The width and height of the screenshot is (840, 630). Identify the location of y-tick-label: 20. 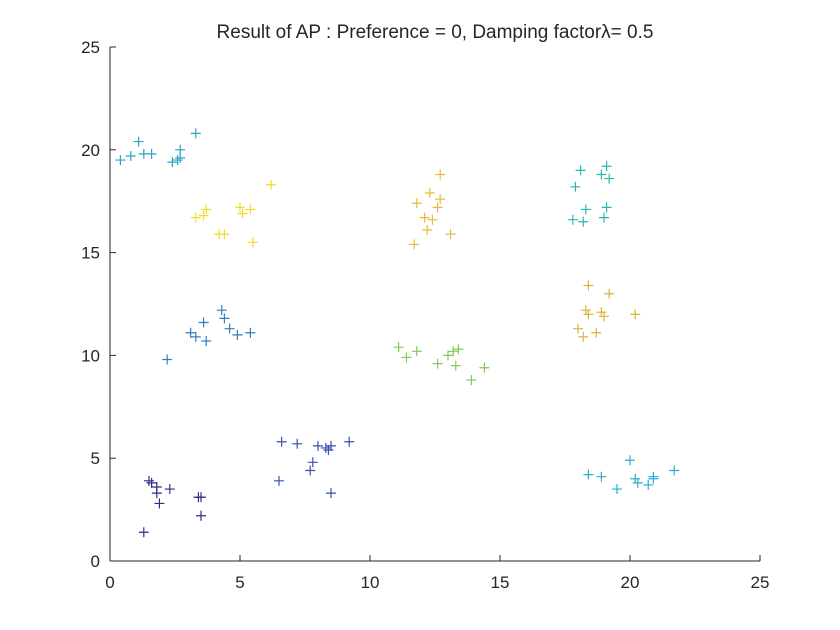
(90, 150).